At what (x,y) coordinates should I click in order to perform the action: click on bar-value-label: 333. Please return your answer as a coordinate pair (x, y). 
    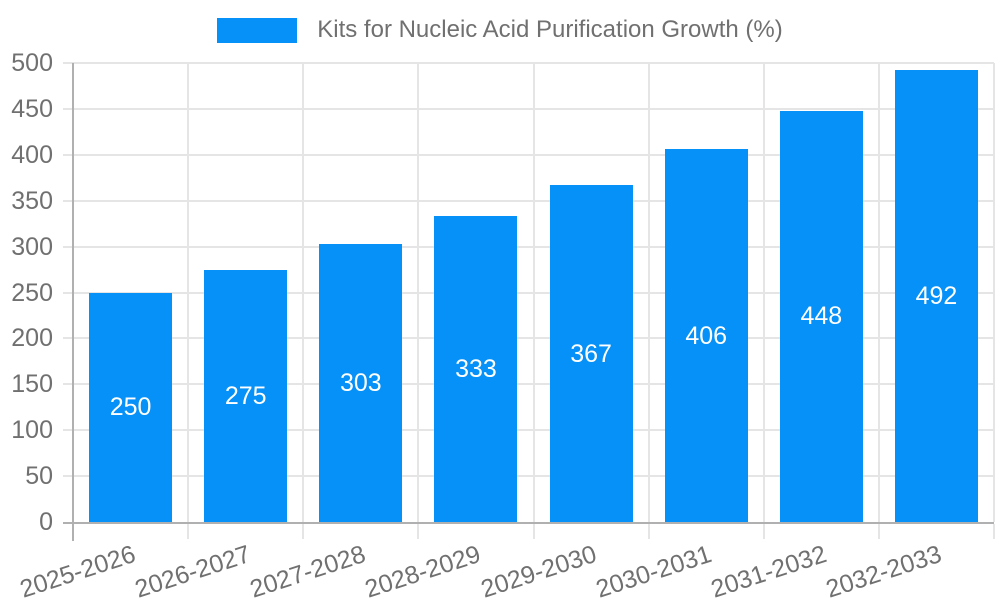
    Looking at the image, I should click on (476, 369).